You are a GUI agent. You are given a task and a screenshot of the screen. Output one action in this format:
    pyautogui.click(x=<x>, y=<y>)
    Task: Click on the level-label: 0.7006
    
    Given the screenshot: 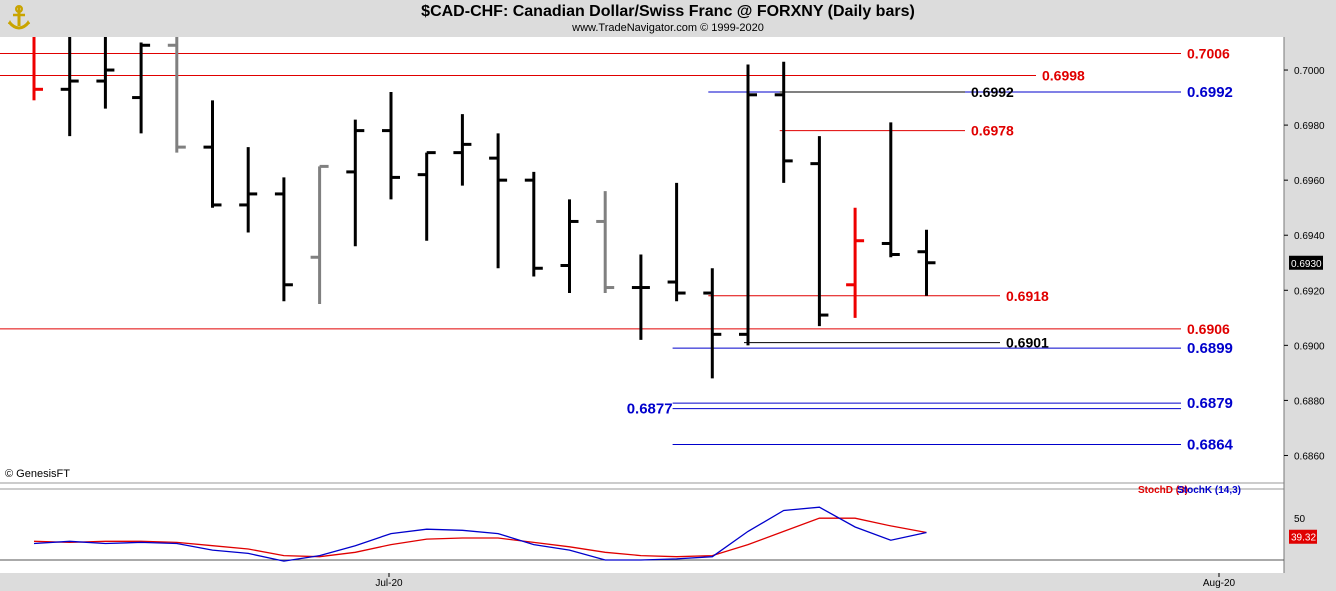 What is the action you would take?
    pyautogui.click(x=1208, y=54)
    